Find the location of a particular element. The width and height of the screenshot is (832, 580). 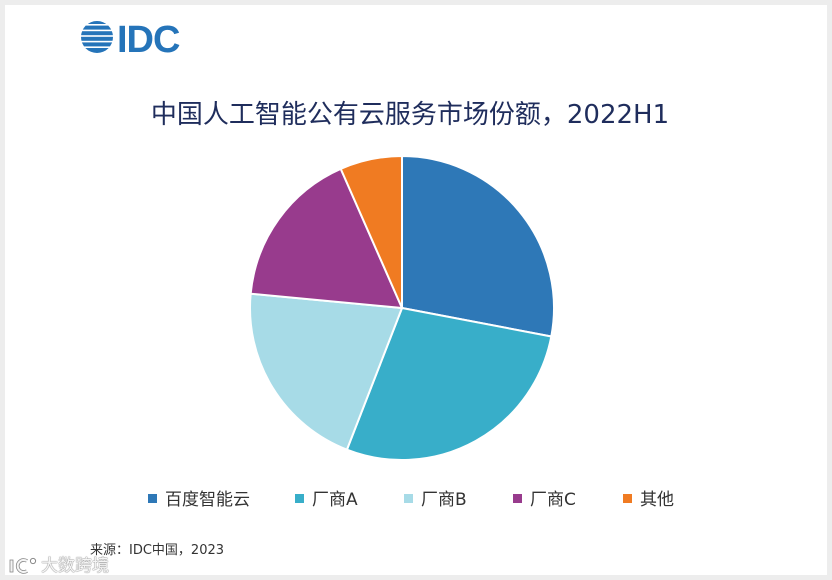

idc-logo: IDC is located at coordinates (131, 37).